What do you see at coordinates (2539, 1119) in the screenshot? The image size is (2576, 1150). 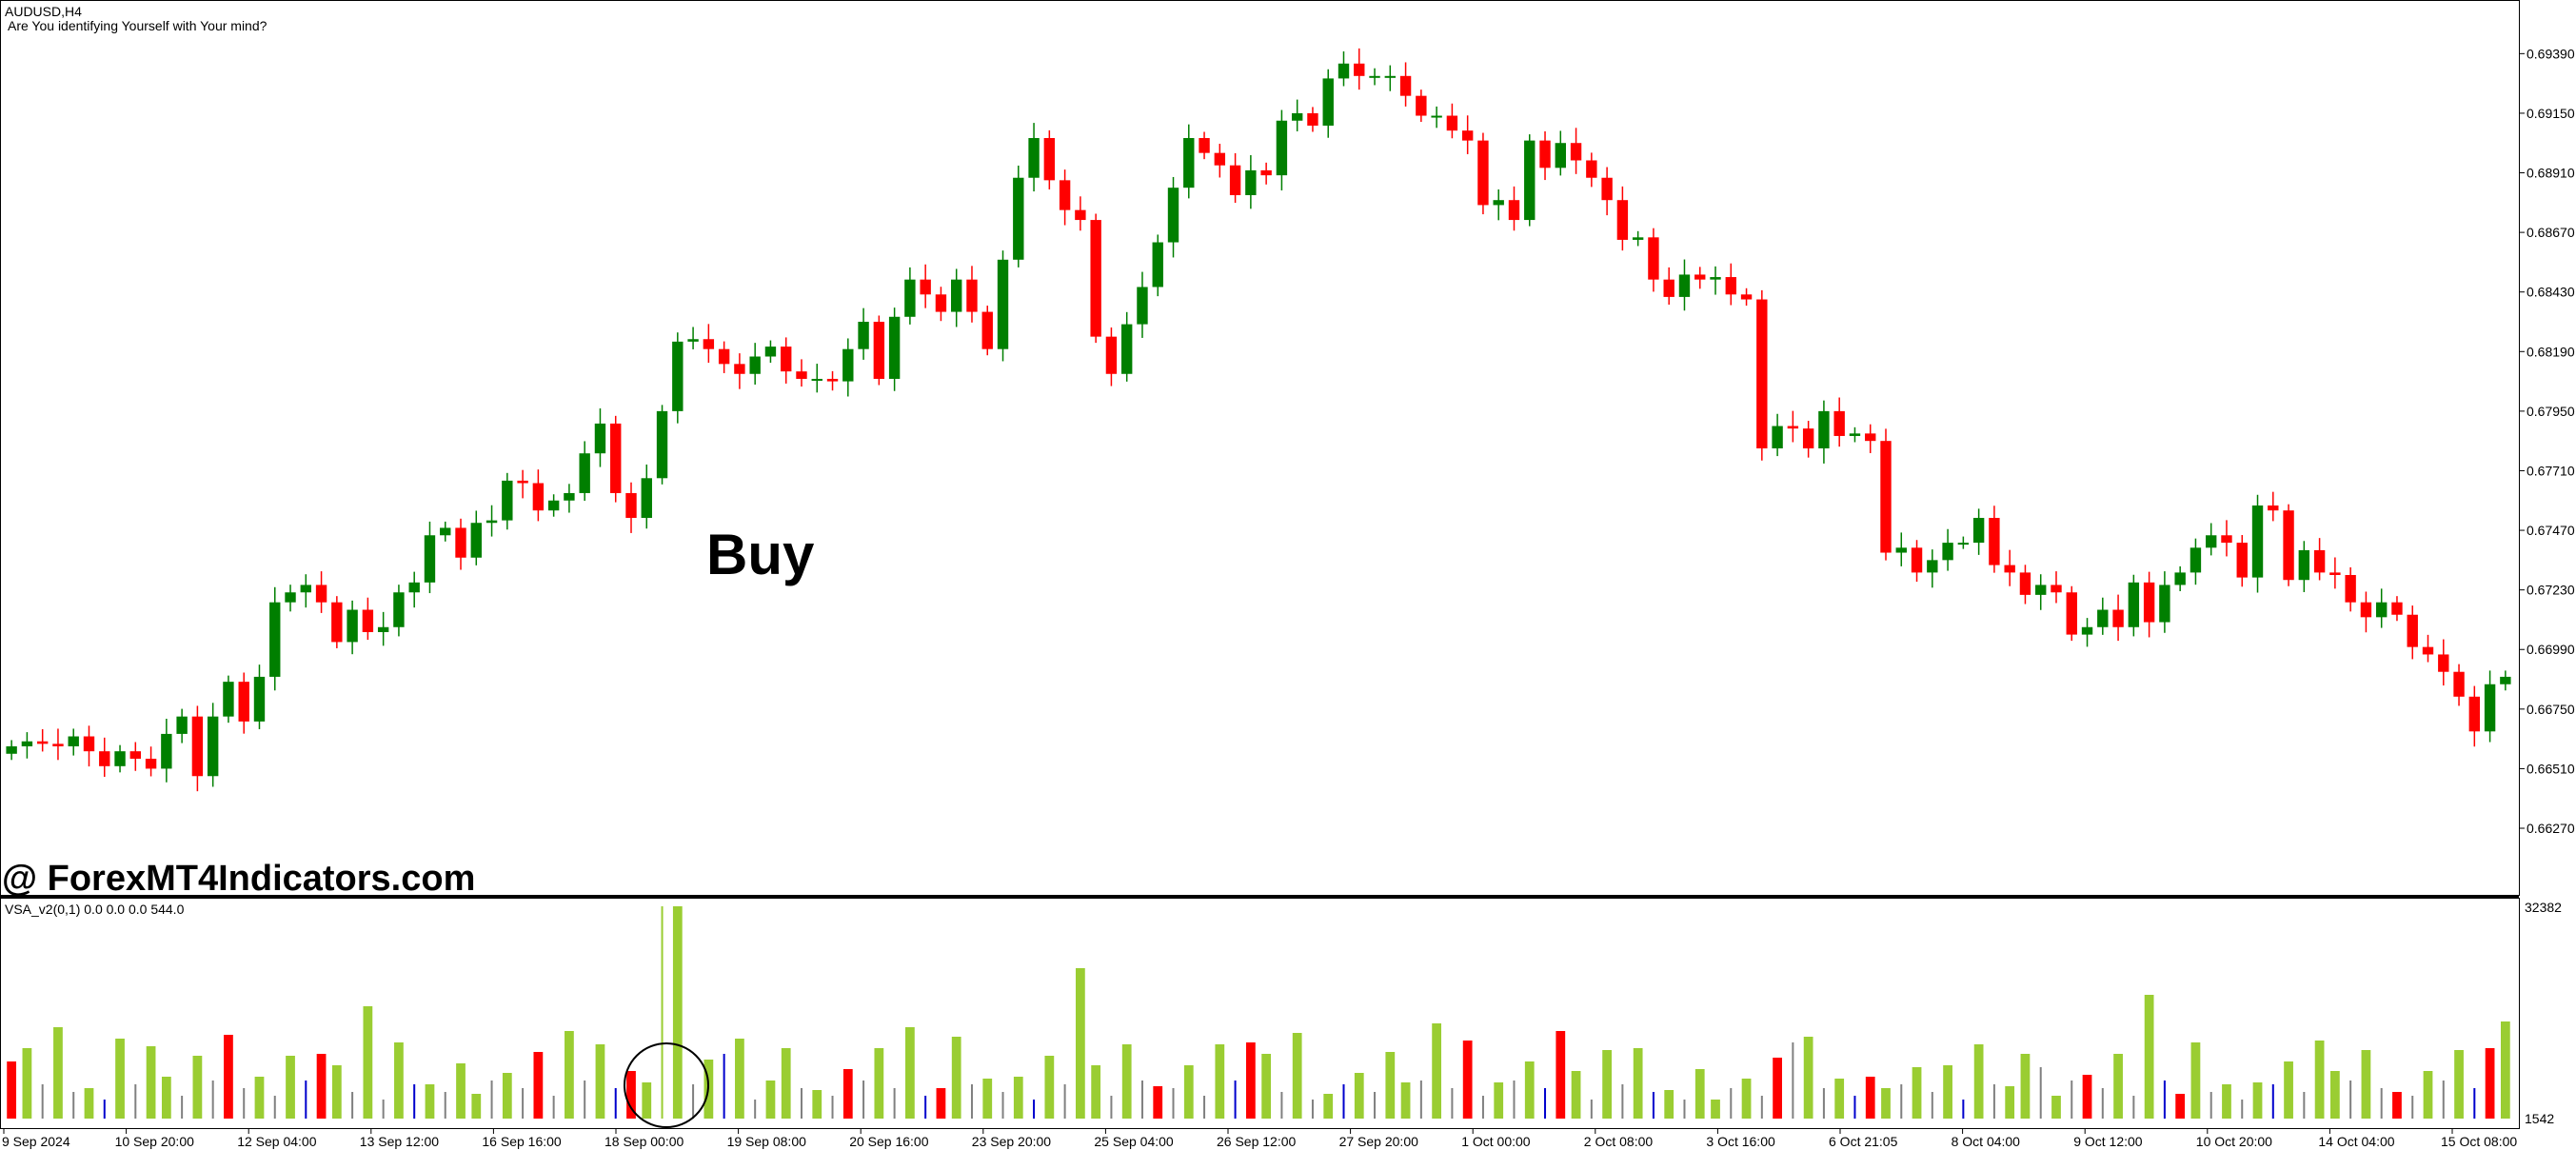 I see `indicator-scale-bottom: 1542` at bounding box center [2539, 1119].